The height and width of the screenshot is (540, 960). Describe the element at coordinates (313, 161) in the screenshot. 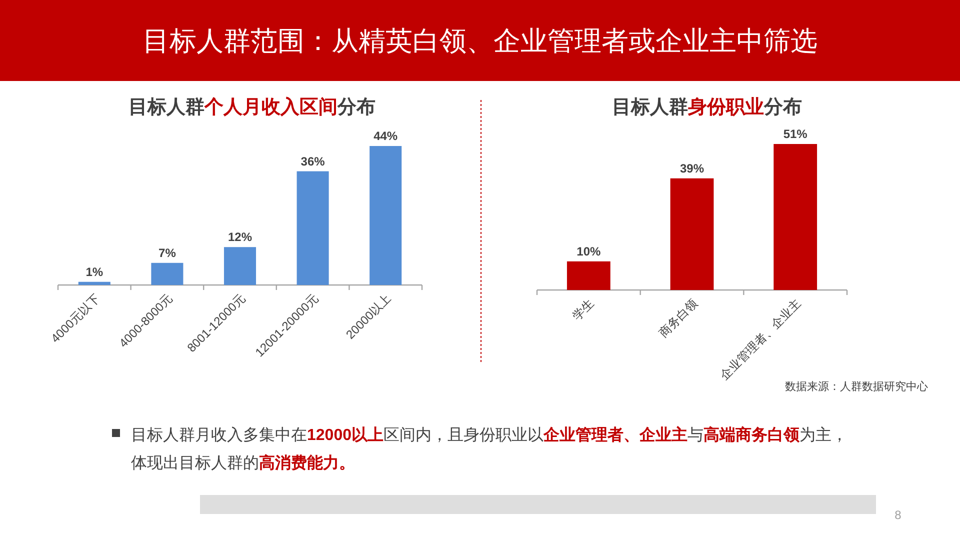

I see `data-label: 36%` at that location.